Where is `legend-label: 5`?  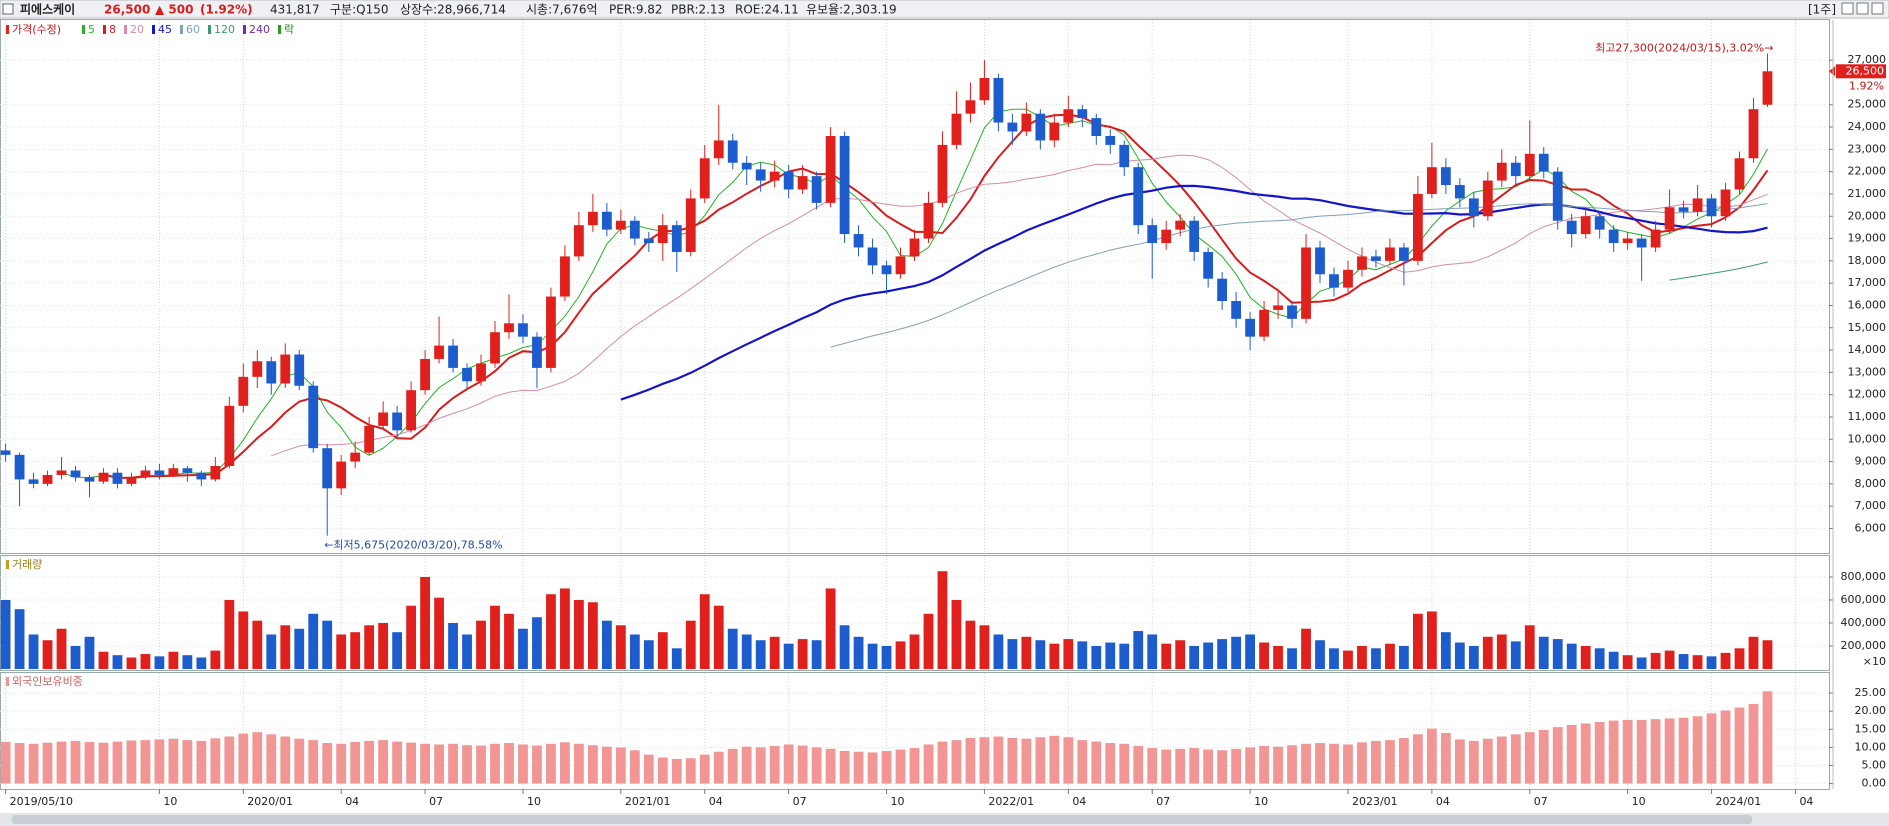 legend-label: 5 is located at coordinates (91, 29).